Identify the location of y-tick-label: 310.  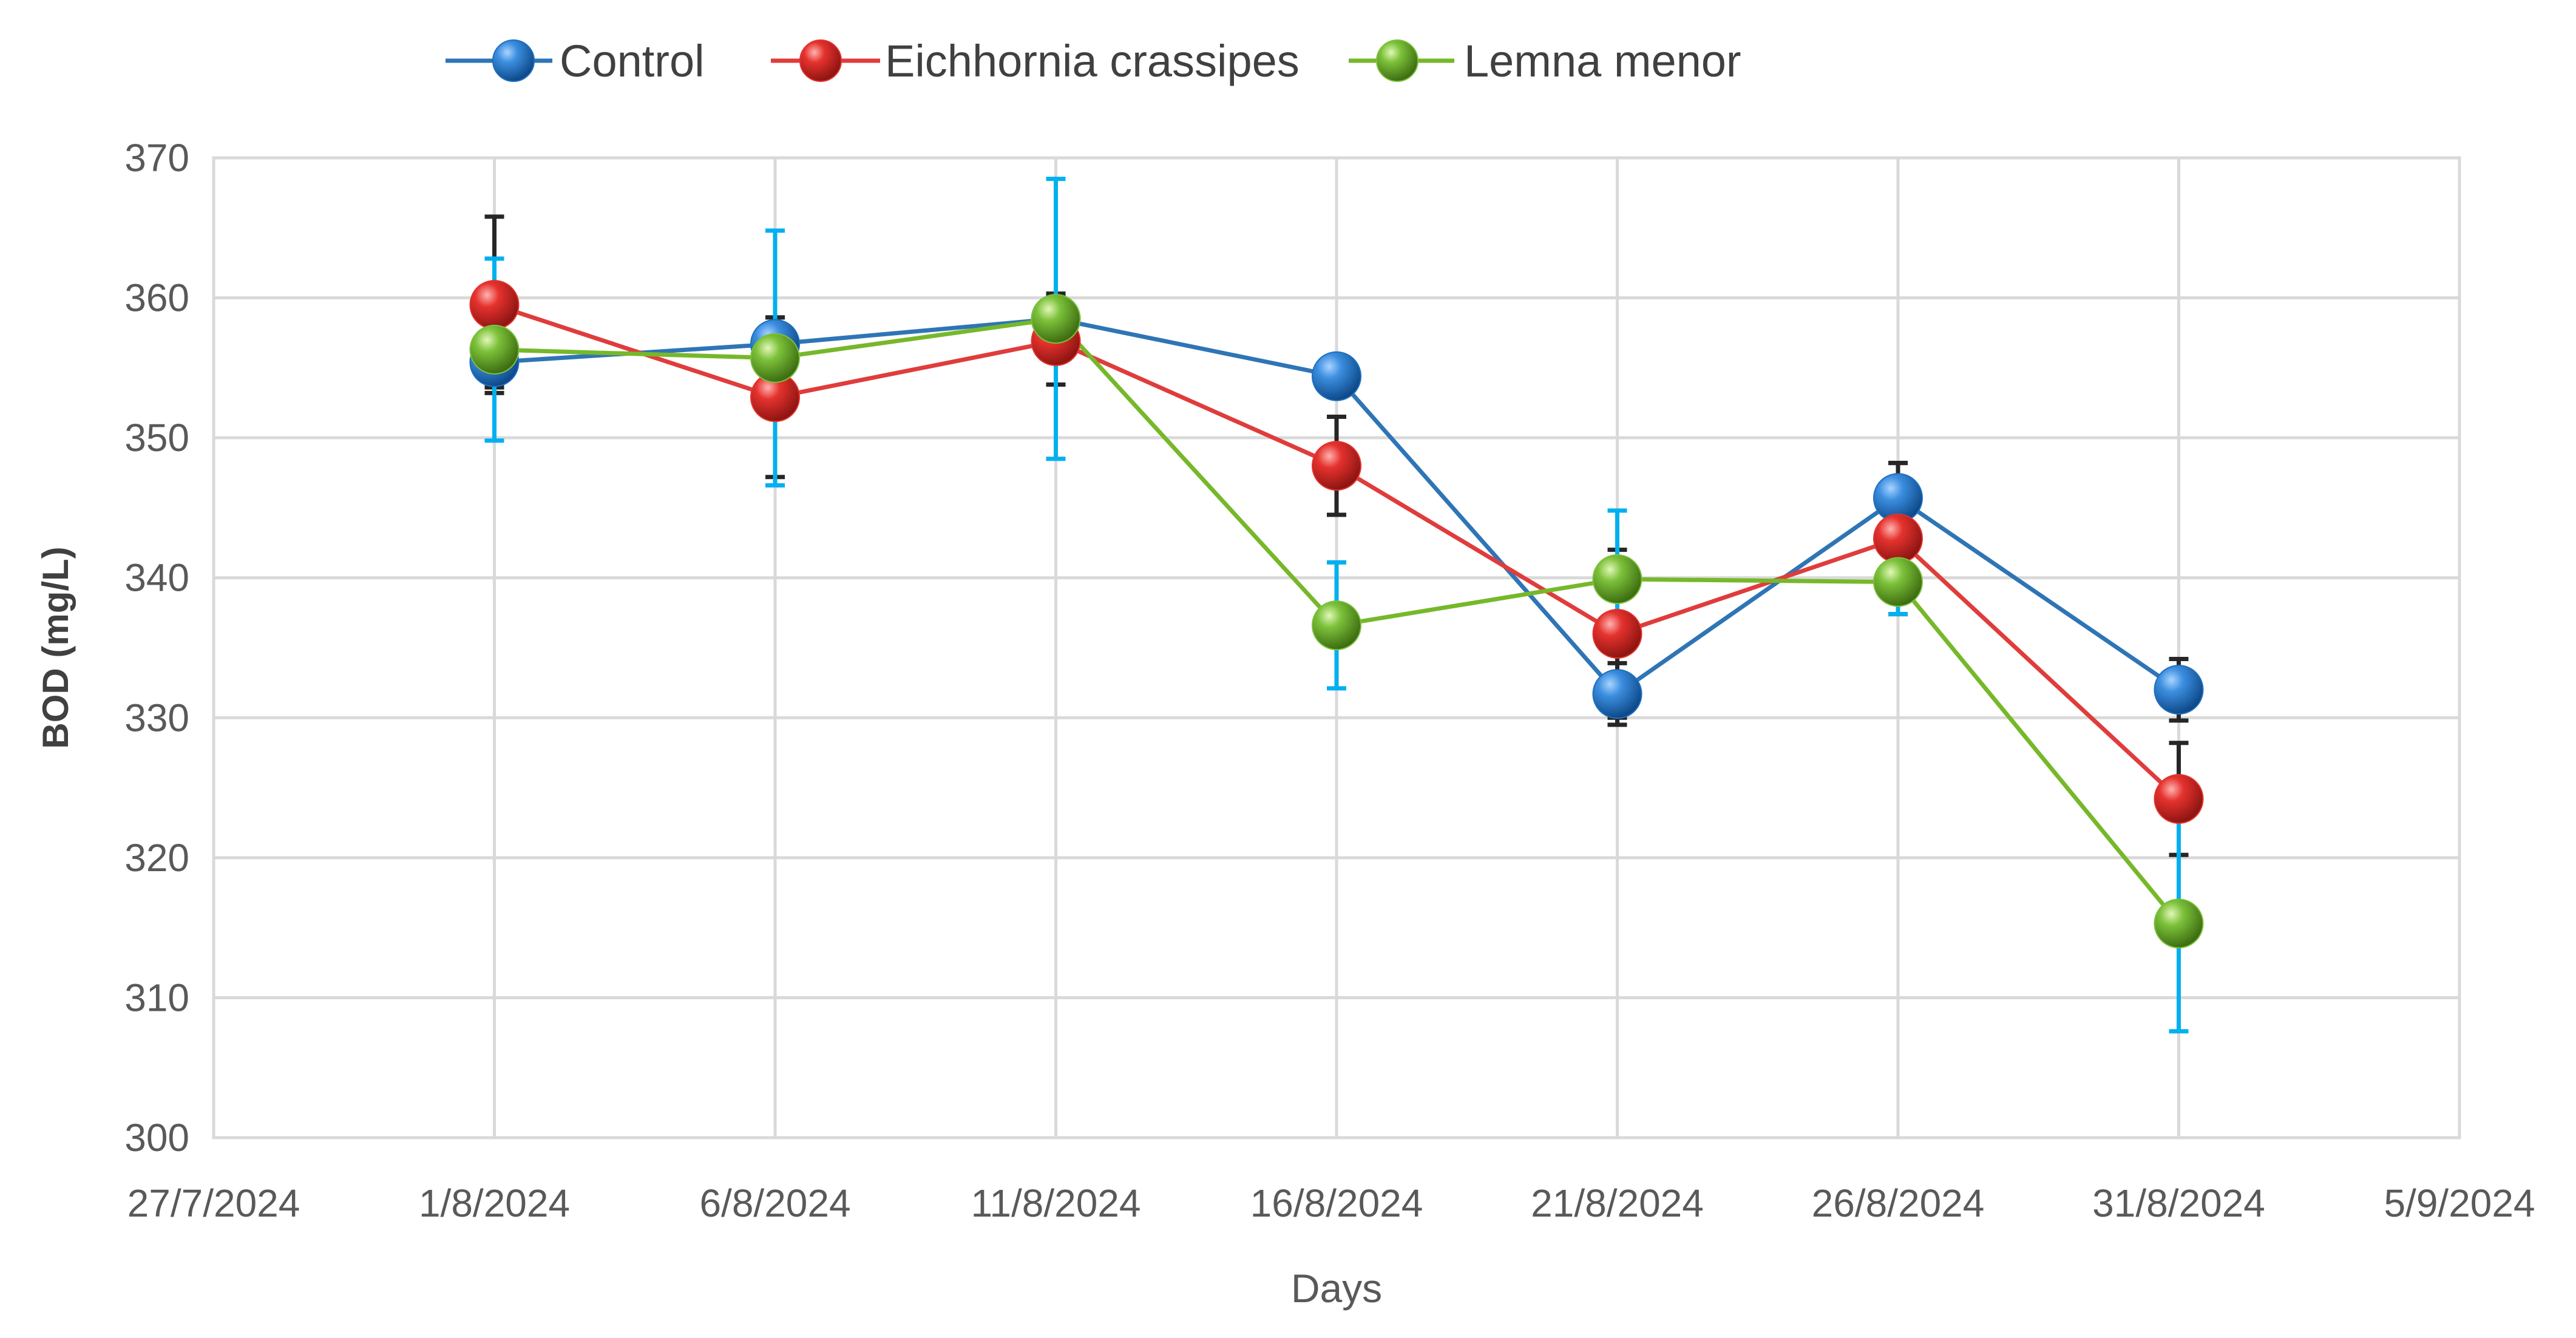
(157, 997).